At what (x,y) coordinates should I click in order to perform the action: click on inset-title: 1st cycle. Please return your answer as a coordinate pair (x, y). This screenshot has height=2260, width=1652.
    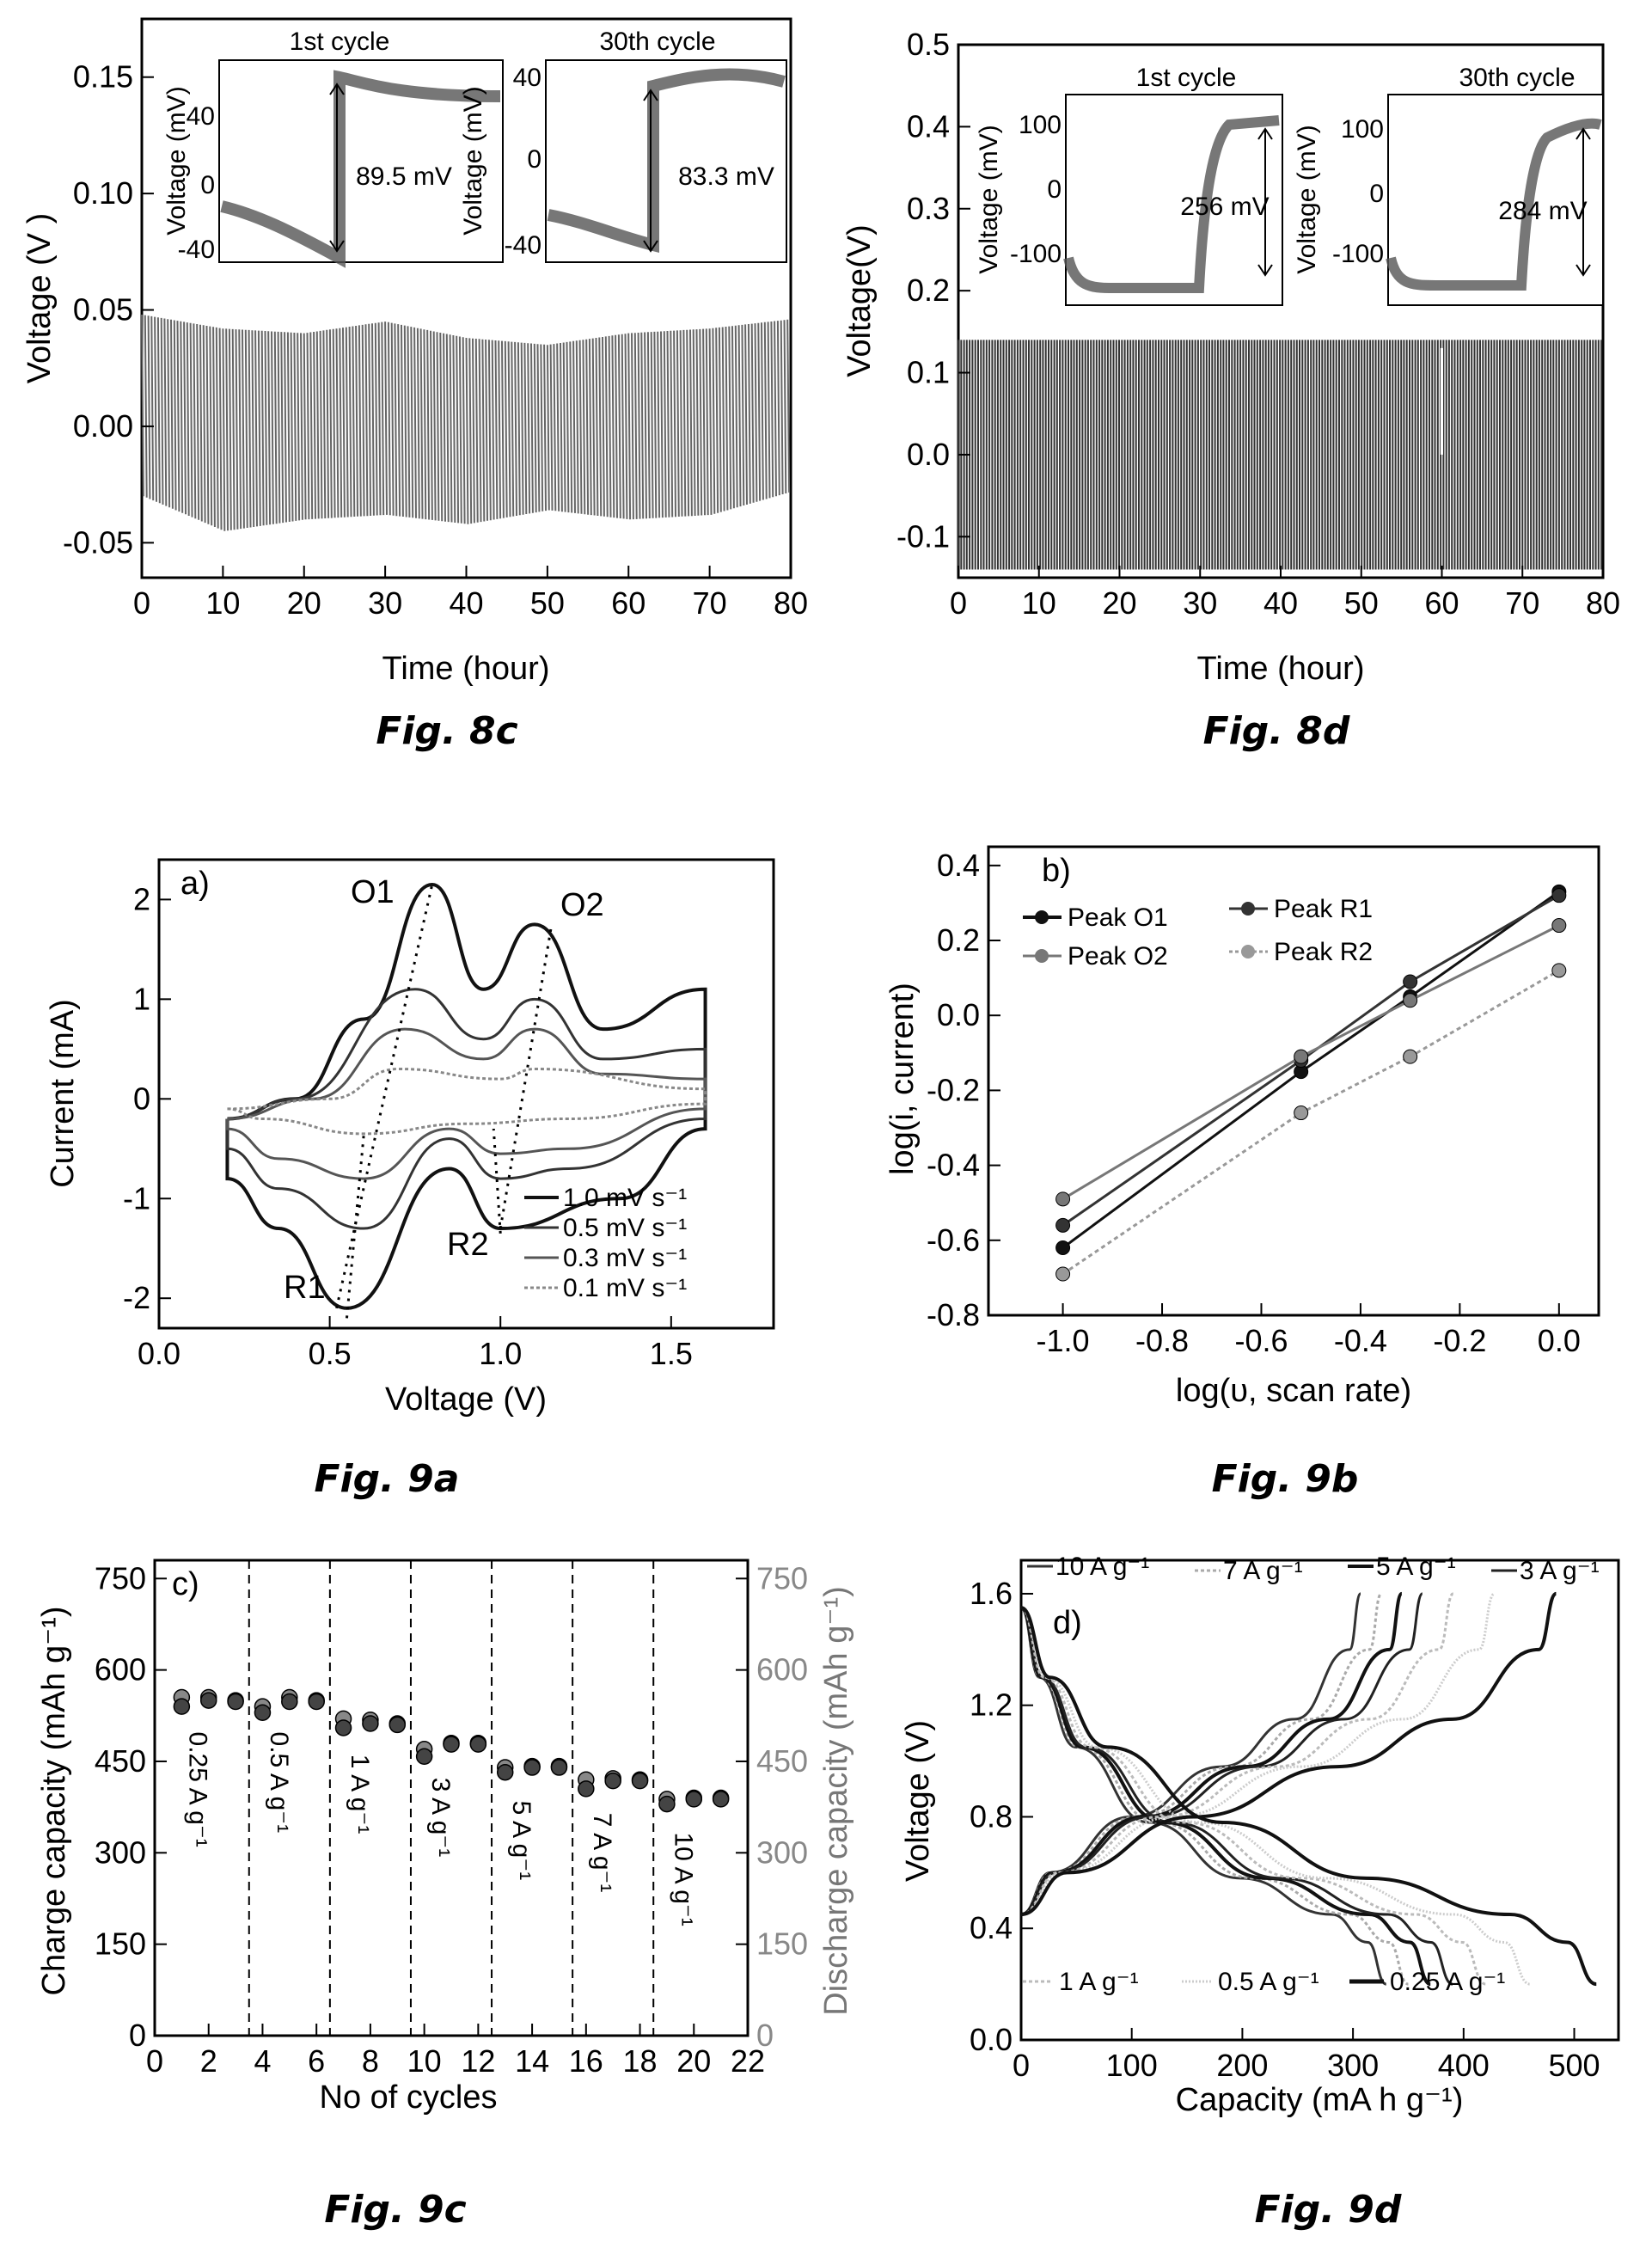
    Looking at the image, I should click on (1186, 78).